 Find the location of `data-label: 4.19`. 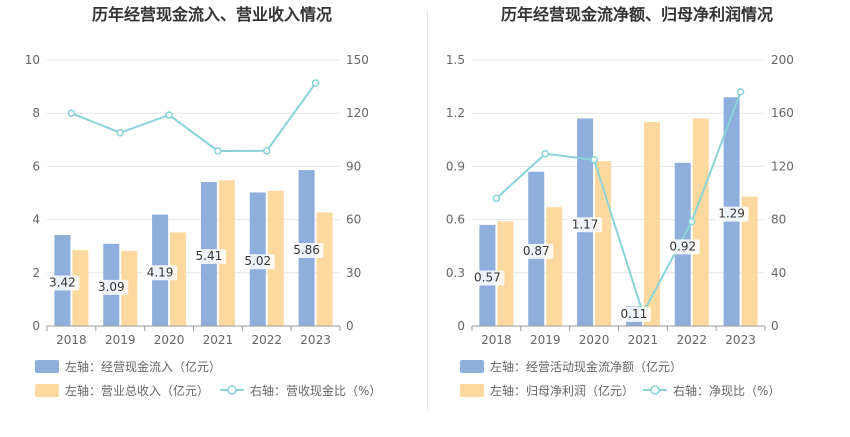

data-label: 4.19 is located at coordinates (160, 272).